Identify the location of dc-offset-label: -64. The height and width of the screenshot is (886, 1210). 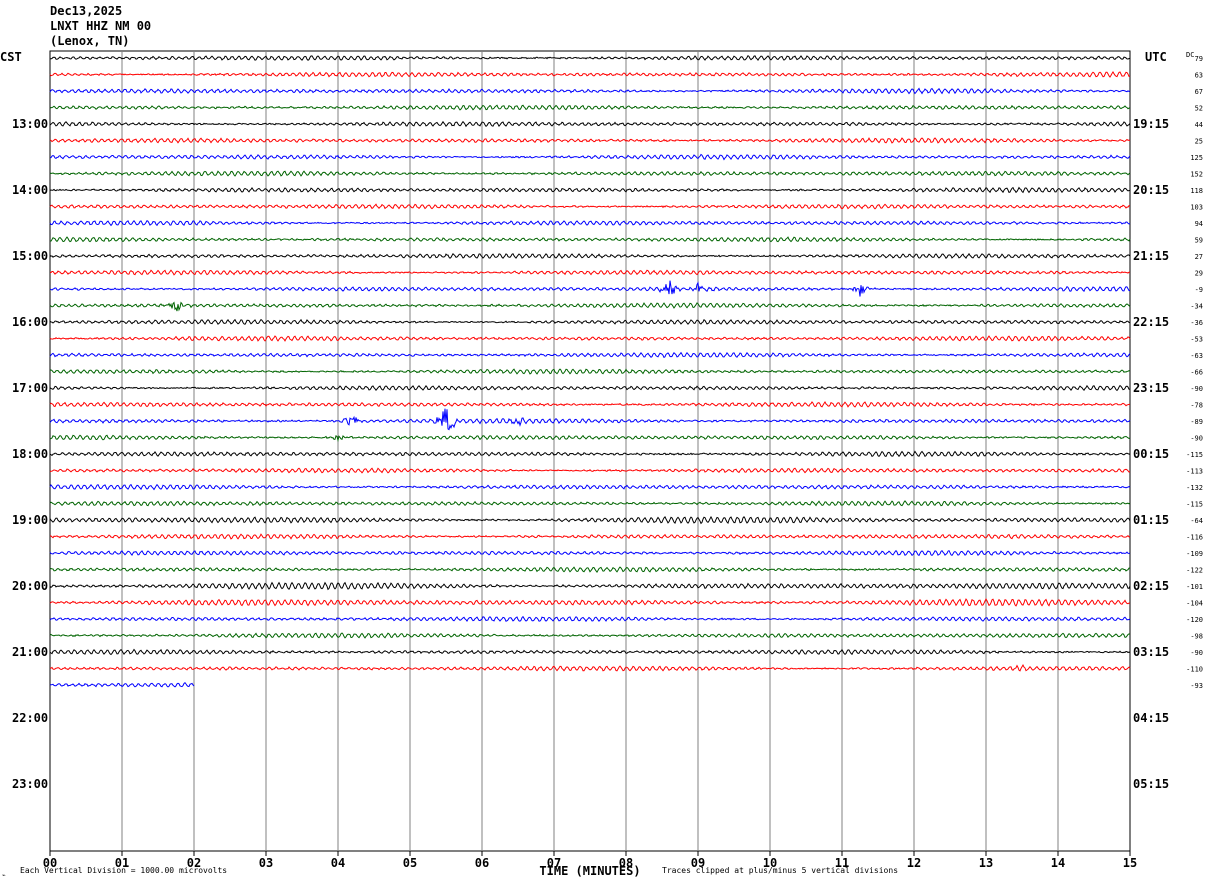
(1196, 521).